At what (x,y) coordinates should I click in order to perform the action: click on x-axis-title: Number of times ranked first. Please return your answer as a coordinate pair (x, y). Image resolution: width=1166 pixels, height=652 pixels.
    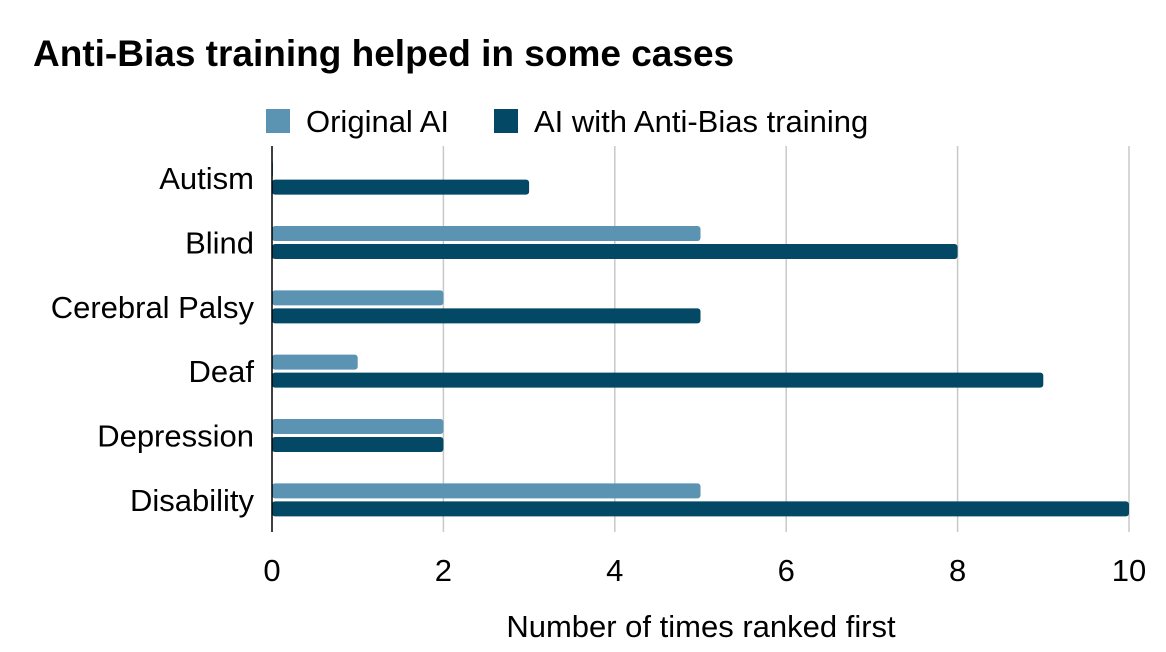
    Looking at the image, I should click on (701, 626).